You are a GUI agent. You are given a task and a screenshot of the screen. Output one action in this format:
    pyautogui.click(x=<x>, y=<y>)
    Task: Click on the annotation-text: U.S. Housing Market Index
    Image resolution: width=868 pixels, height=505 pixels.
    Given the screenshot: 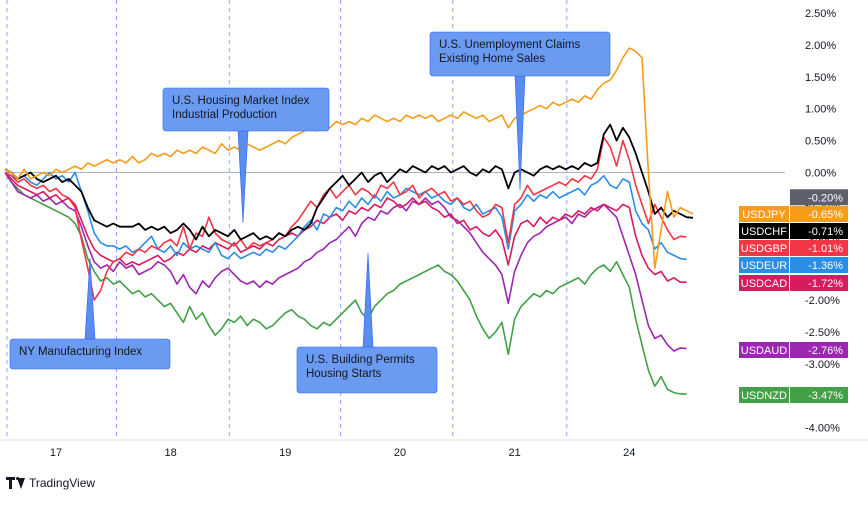 What is the action you would take?
    pyautogui.click(x=241, y=101)
    